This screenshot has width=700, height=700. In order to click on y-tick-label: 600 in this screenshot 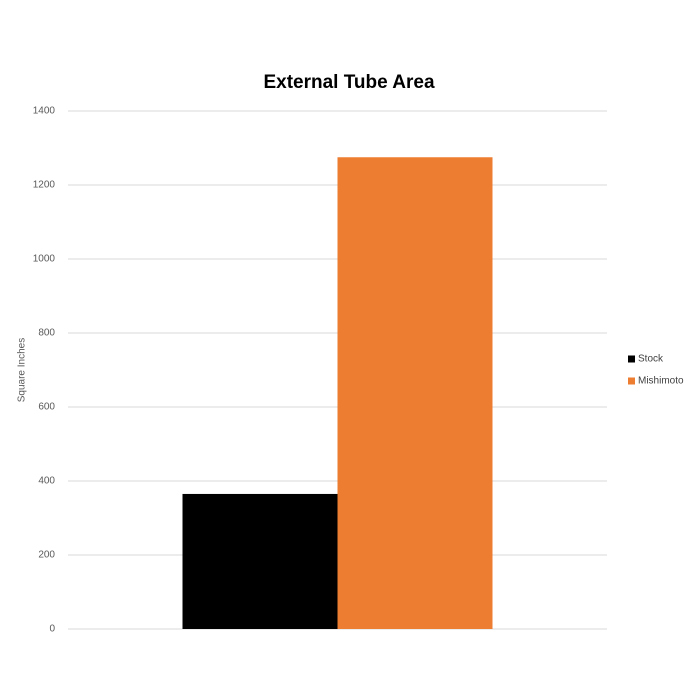, I will do `click(46, 407)`.